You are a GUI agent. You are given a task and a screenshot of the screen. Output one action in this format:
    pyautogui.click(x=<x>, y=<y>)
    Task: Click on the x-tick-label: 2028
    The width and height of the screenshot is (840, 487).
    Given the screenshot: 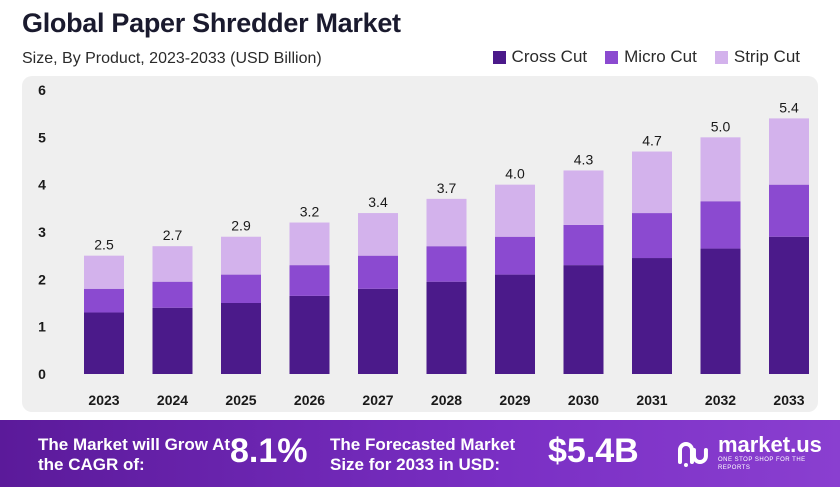 What is the action you would take?
    pyautogui.click(x=446, y=400)
    